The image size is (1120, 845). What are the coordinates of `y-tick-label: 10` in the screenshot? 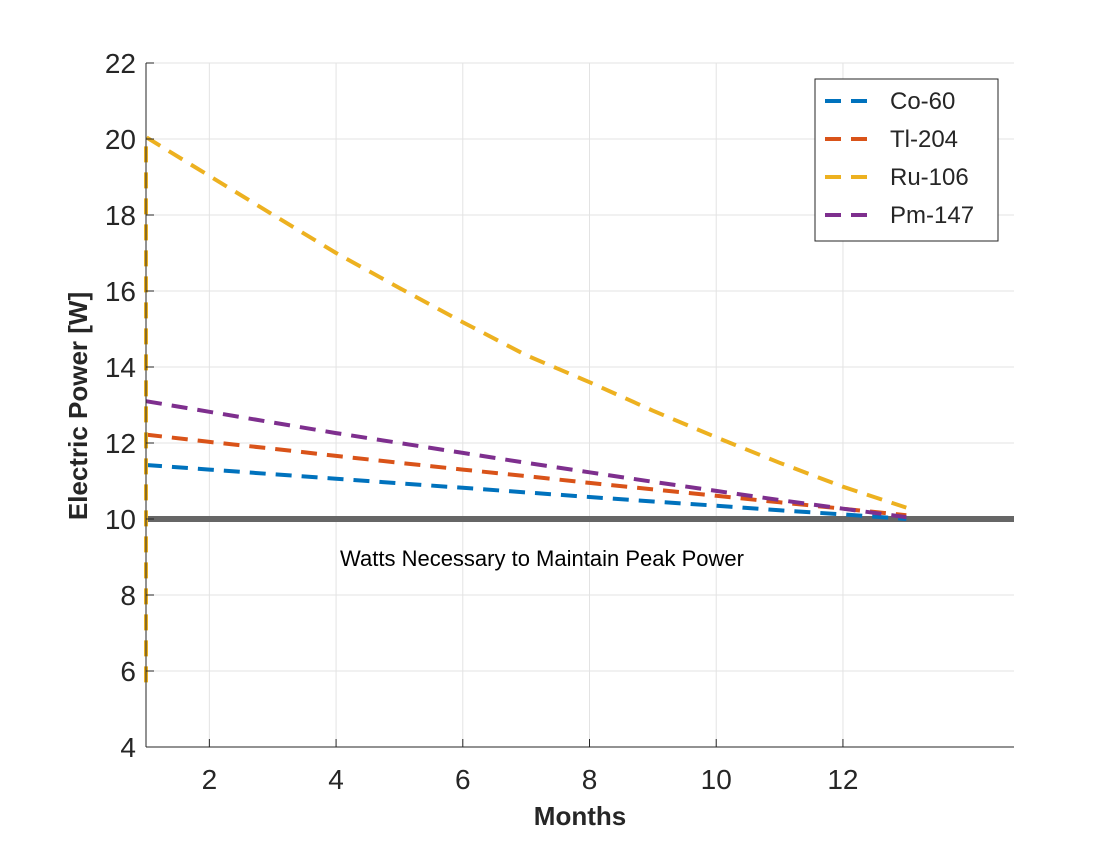 It's located at (120, 519).